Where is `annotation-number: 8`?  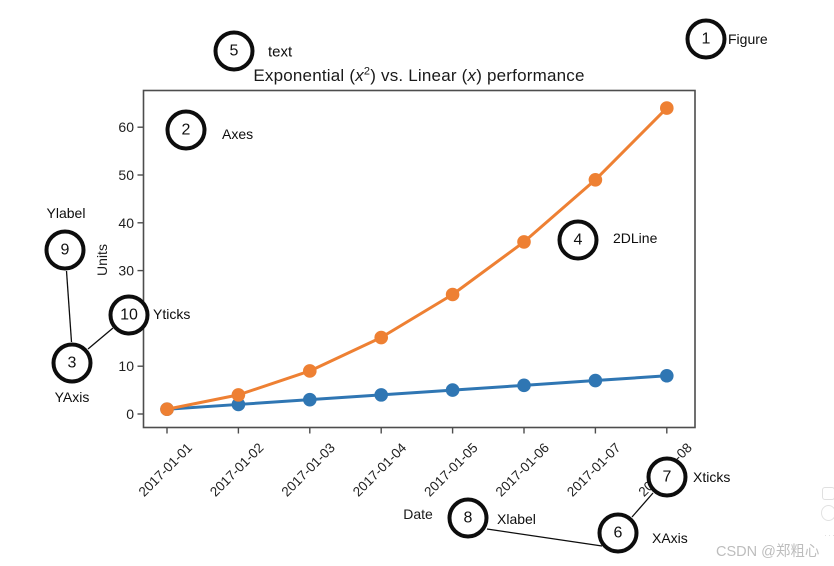 annotation-number: 8 is located at coordinates (468, 517).